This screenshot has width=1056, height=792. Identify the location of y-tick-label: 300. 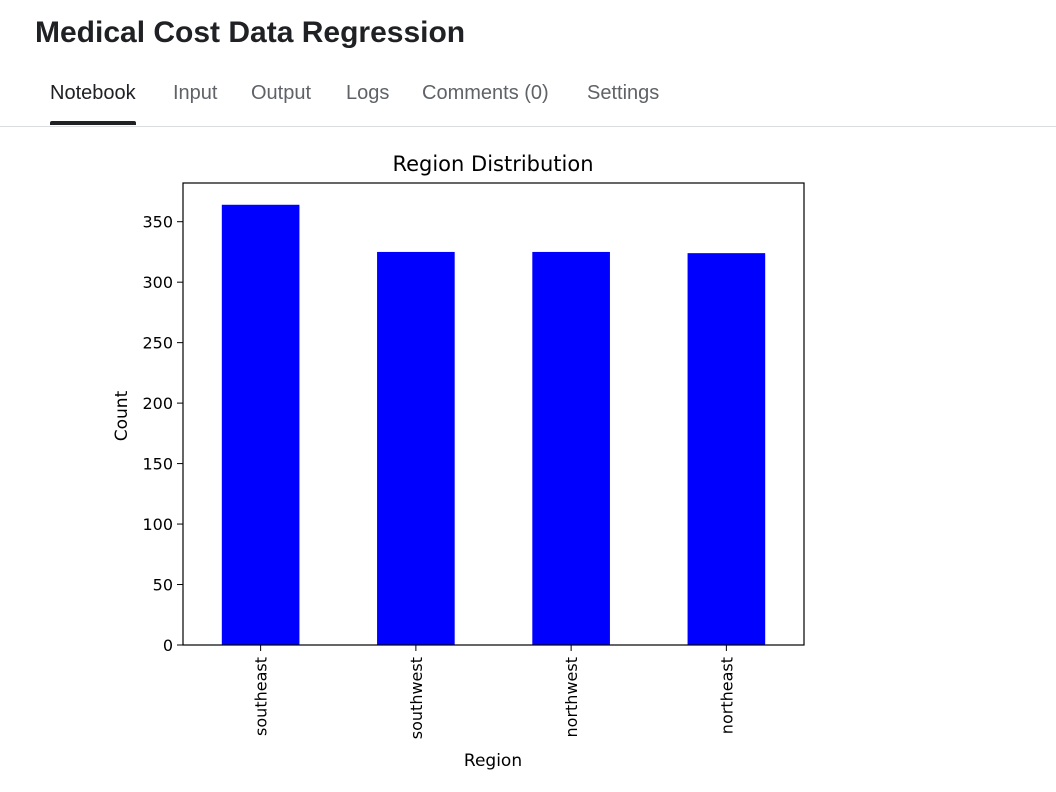
(157, 282).